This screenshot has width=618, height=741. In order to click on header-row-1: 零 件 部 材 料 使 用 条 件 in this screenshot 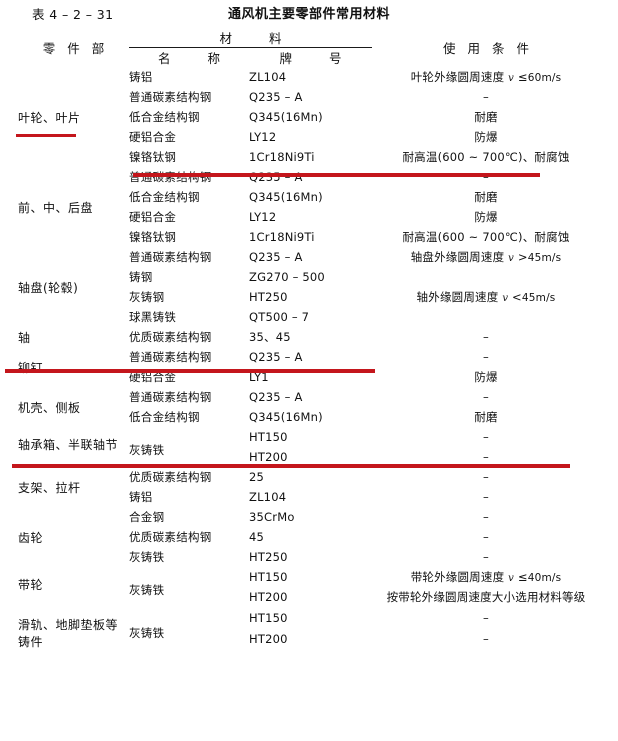, I will do `click(309, 42)`.